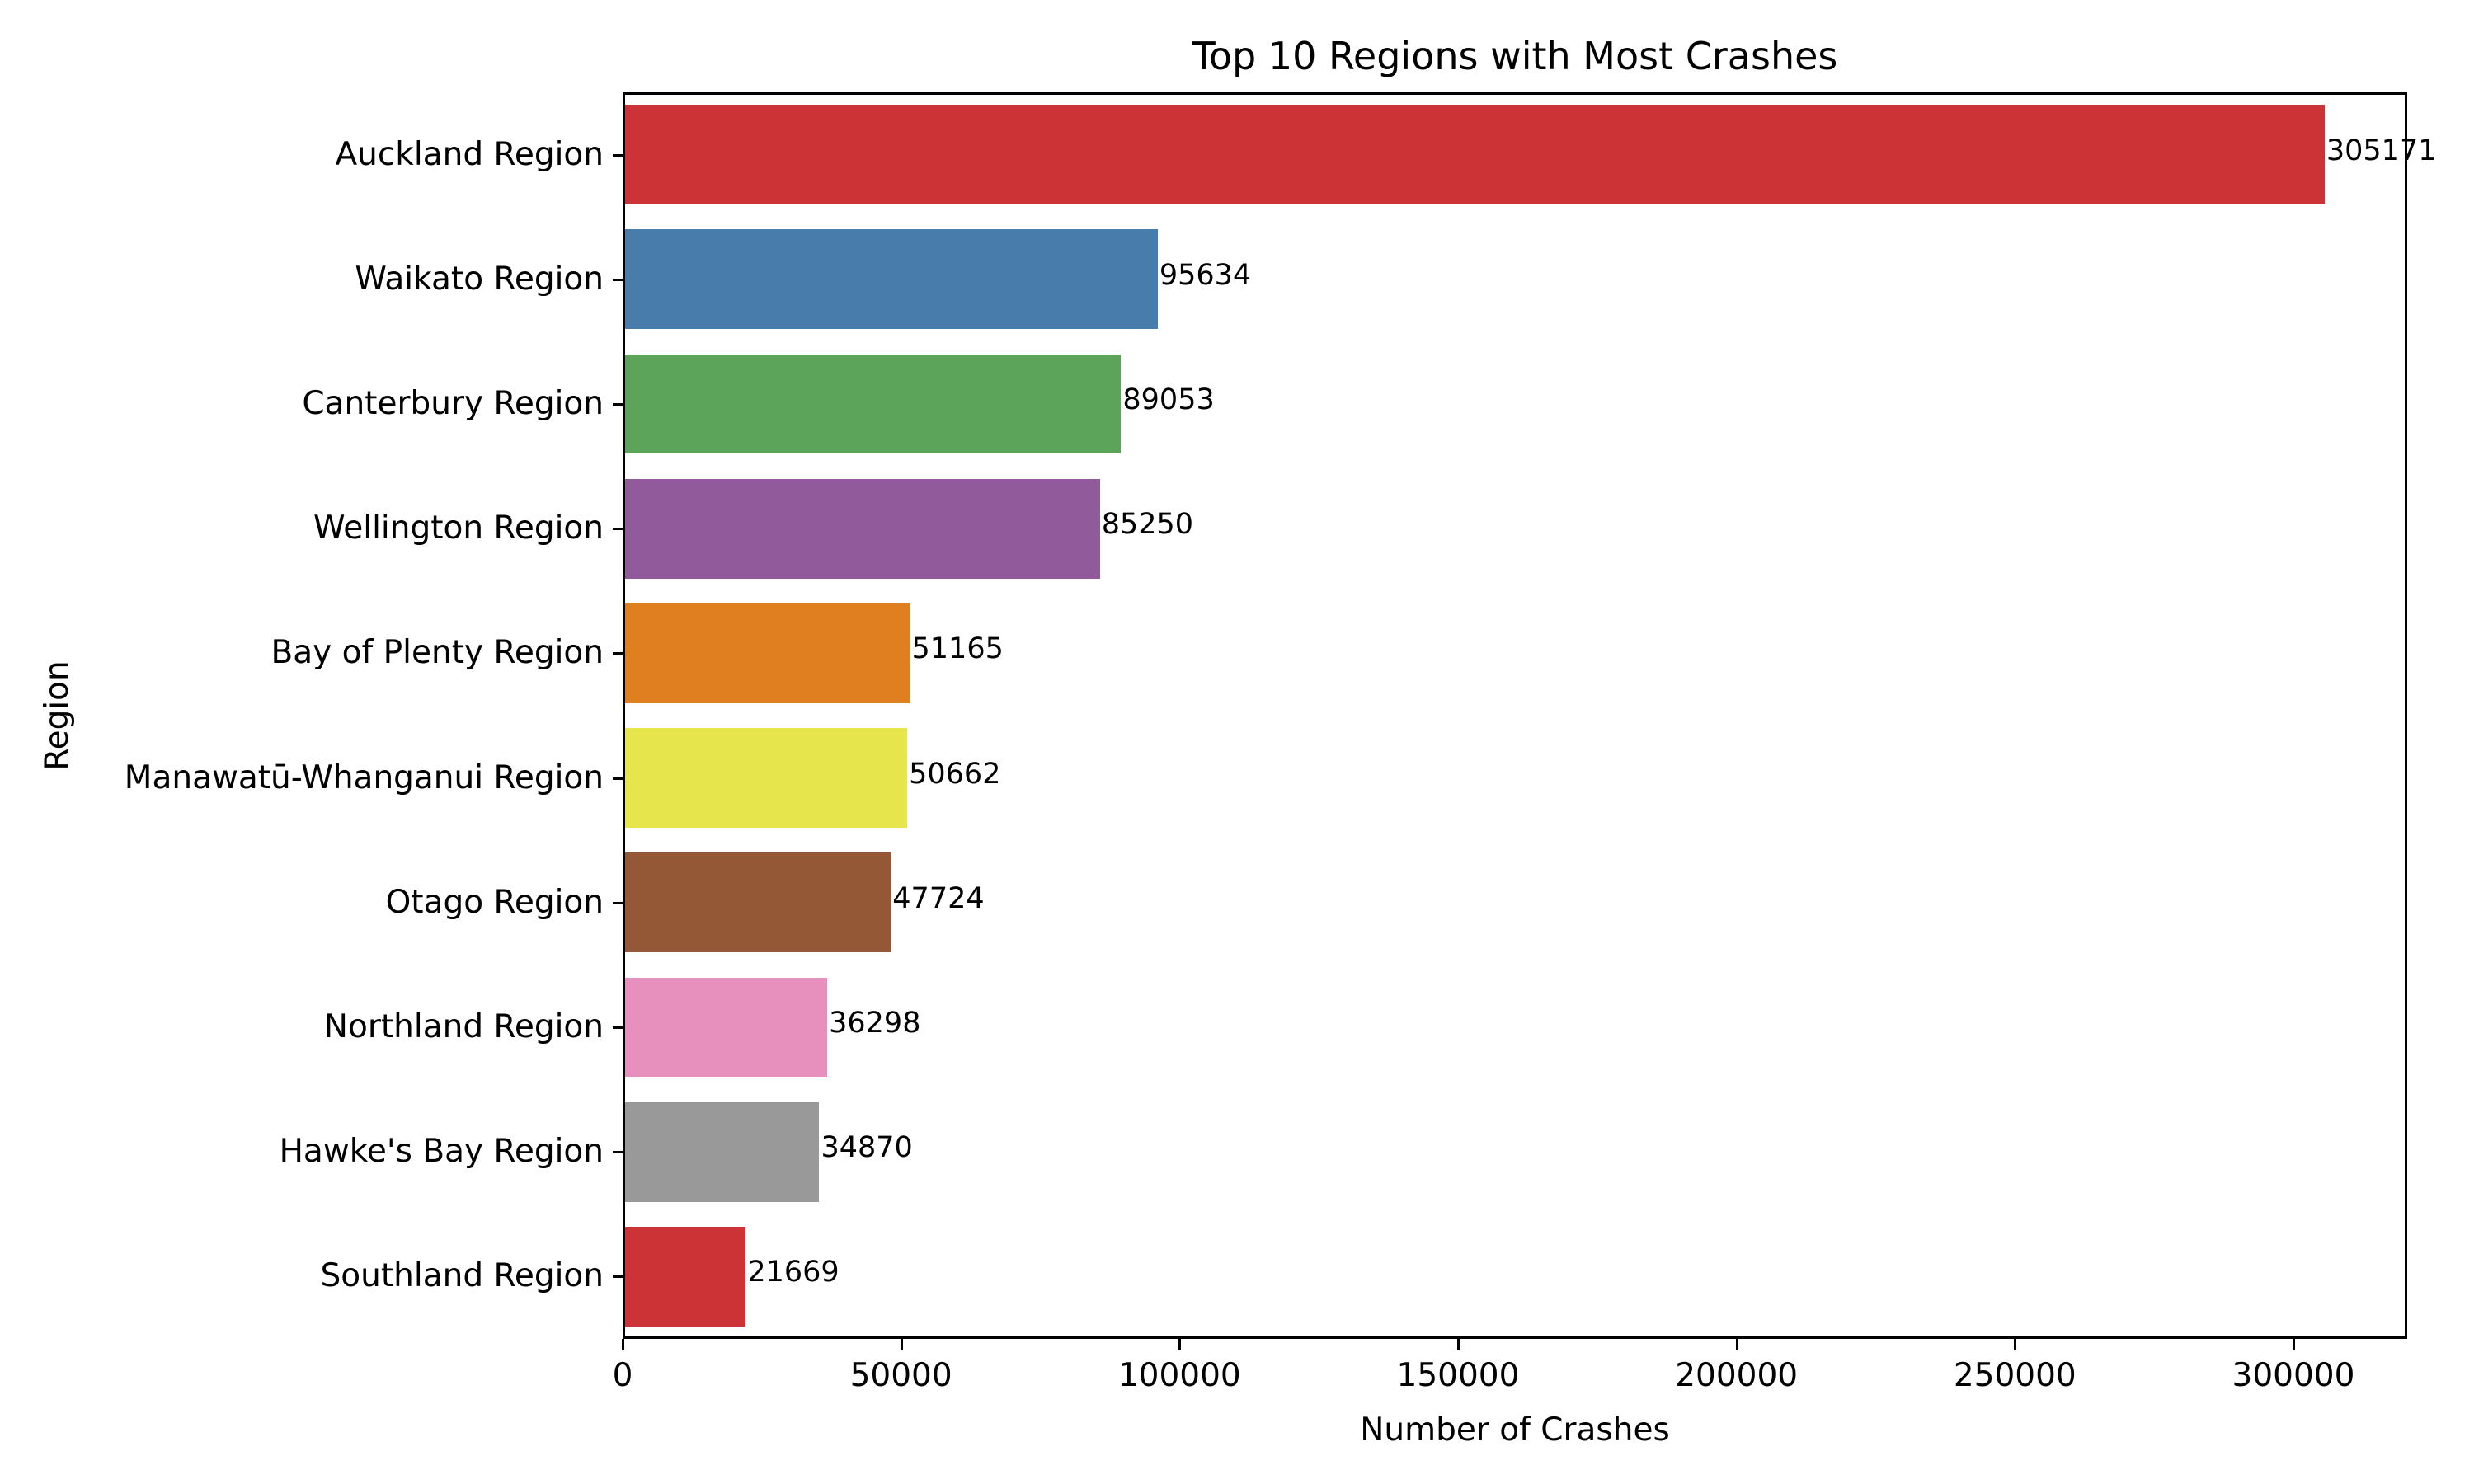 The width and height of the screenshot is (2474, 1484). Describe the element at coordinates (469, 154) in the screenshot. I see `y-tick-label: Auckland Region` at that location.